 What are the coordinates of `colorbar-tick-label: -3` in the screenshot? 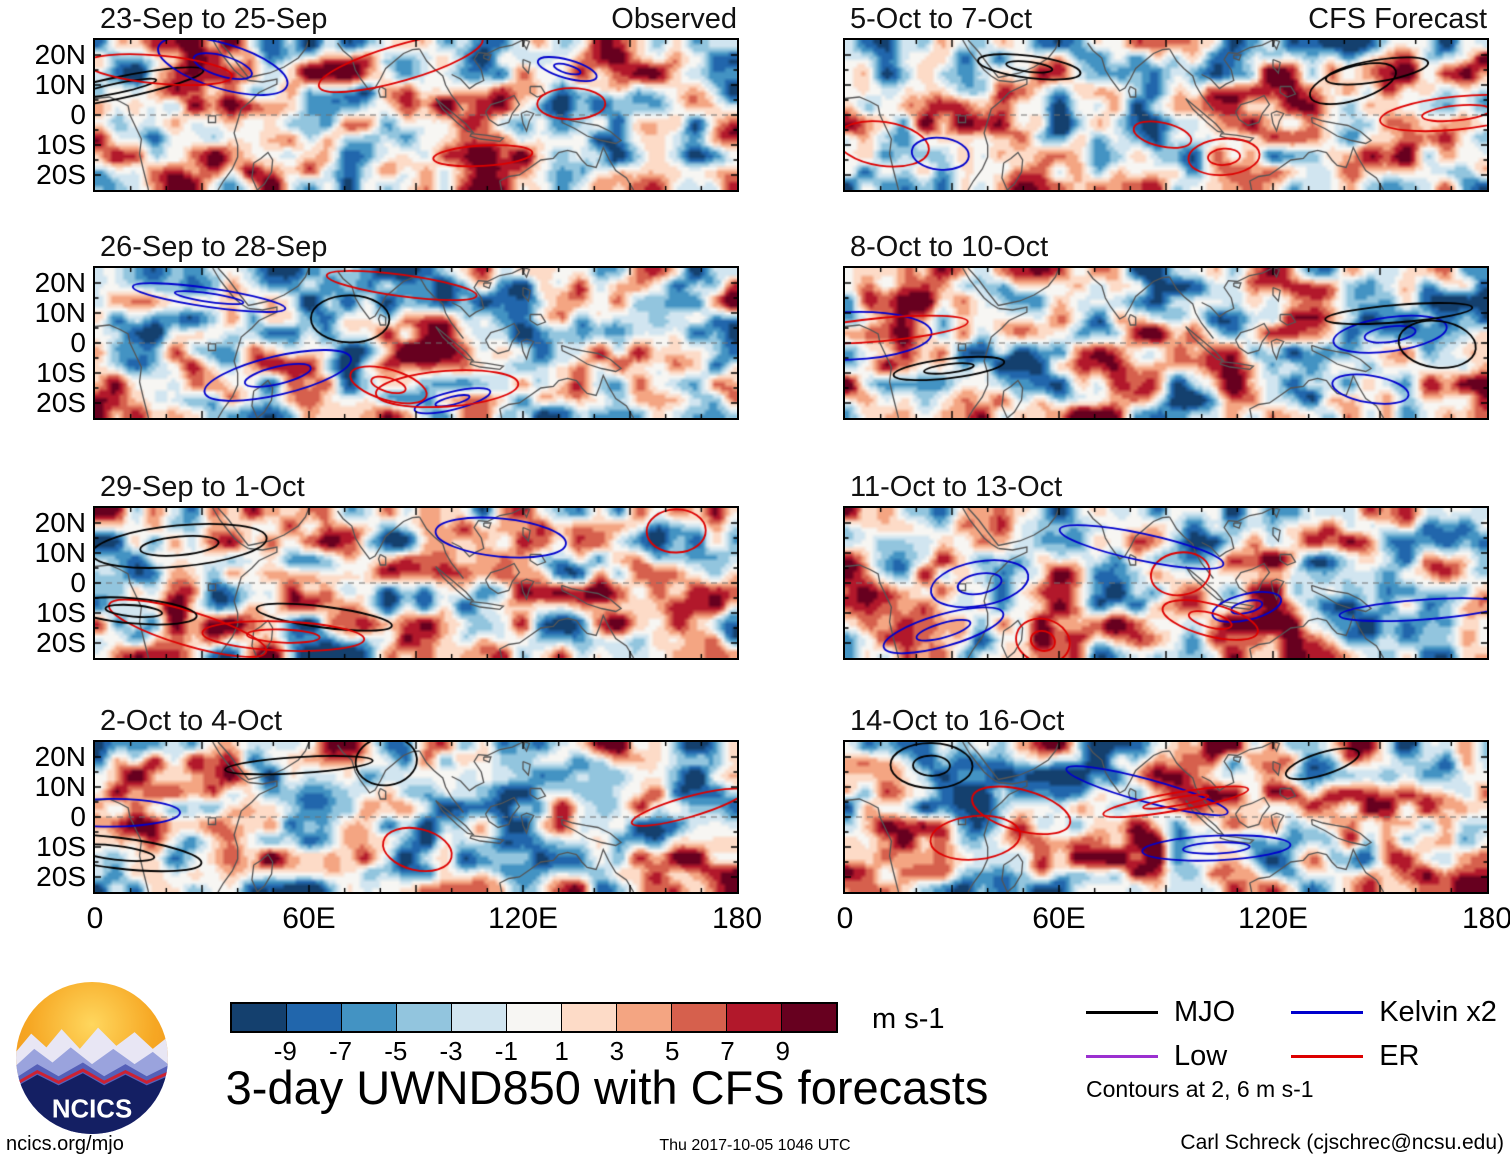 It's located at (451, 1051).